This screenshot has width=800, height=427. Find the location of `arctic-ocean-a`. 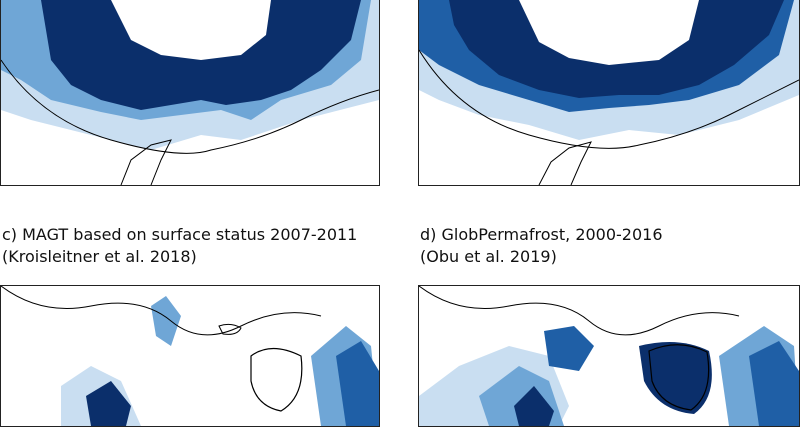

arctic-ocean-a is located at coordinates (191, 30).